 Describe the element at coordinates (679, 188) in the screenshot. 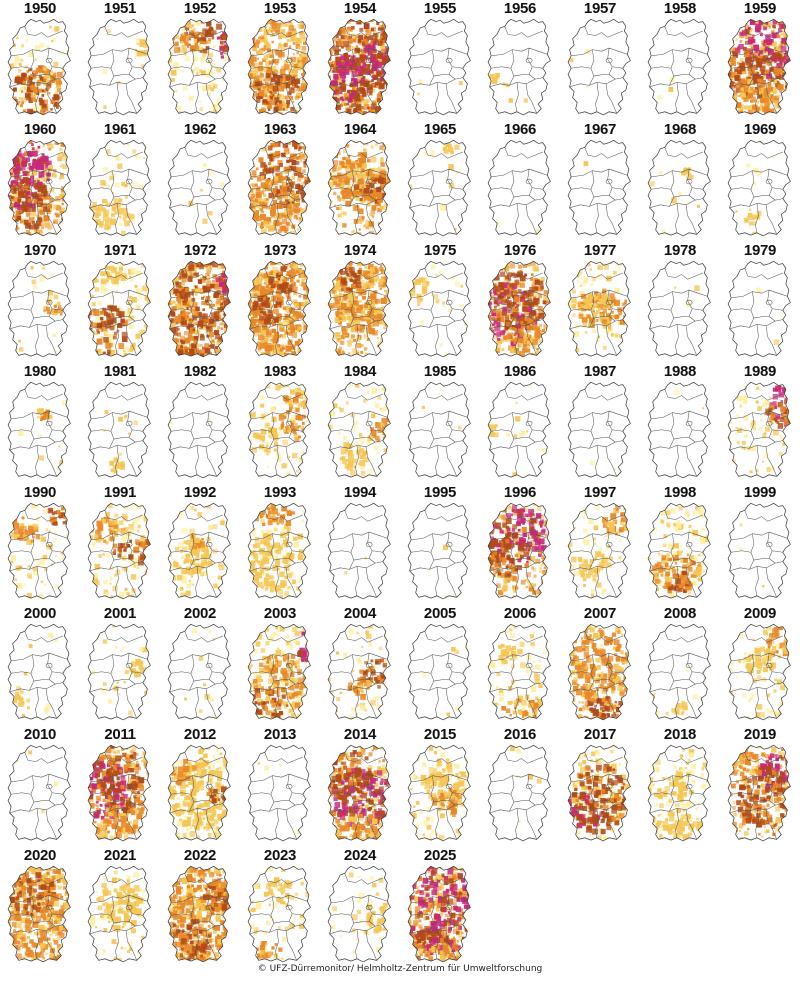

I see `country-base` at that location.